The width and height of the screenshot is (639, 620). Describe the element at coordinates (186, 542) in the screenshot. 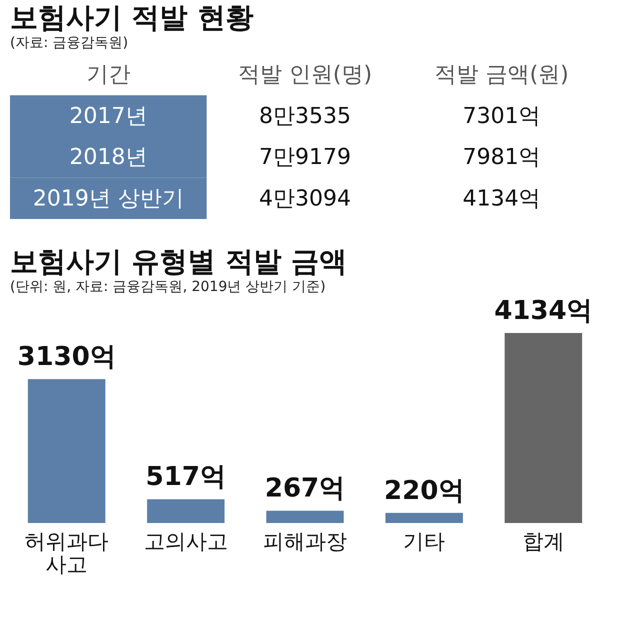

I see `x-tick-label: 고의사고` at that location.